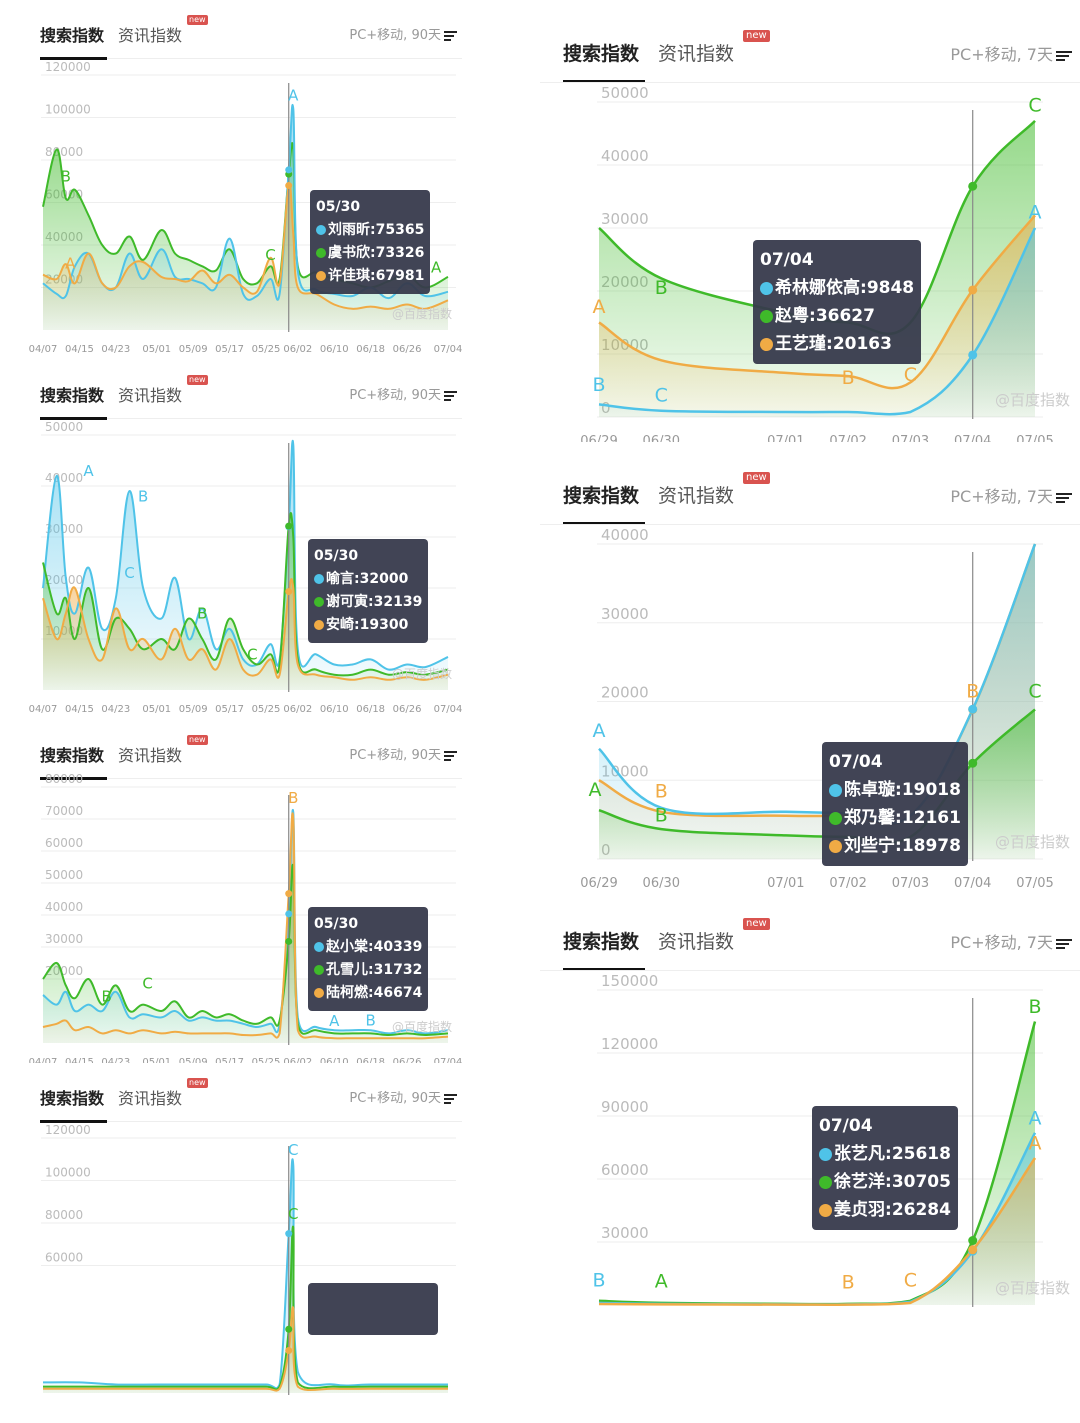 This screenshot has width=1080, height=1423. I want to click on tooltip-row: 孔雪儿:31732, so click(368, 970).